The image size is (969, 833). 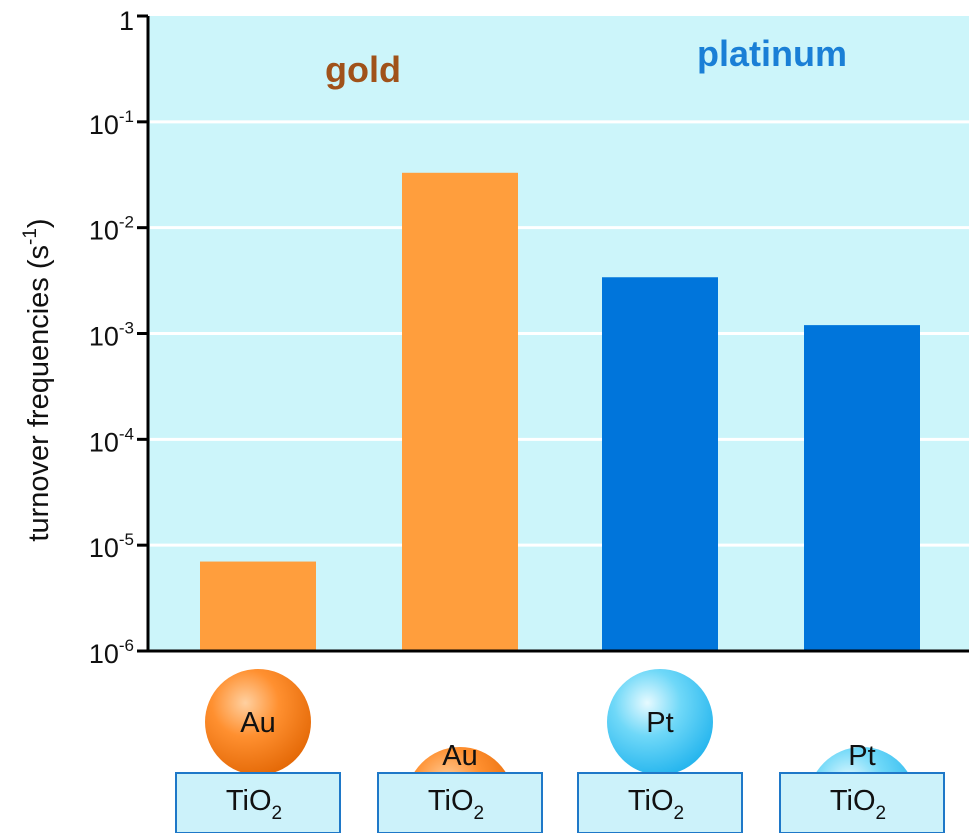 I want to click on y-tick-labels: 1 10⁻¹ 10⁻² 10⁻³ 10⁻⁴ 10⁻⁵ 10⁻⁶, so click(x=118, y=337).